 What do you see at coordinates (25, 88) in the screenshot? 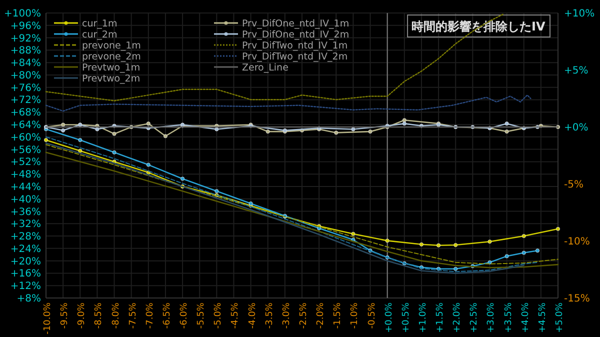
I see `y-tick-label: +76%` at bounding box center [25, 88].